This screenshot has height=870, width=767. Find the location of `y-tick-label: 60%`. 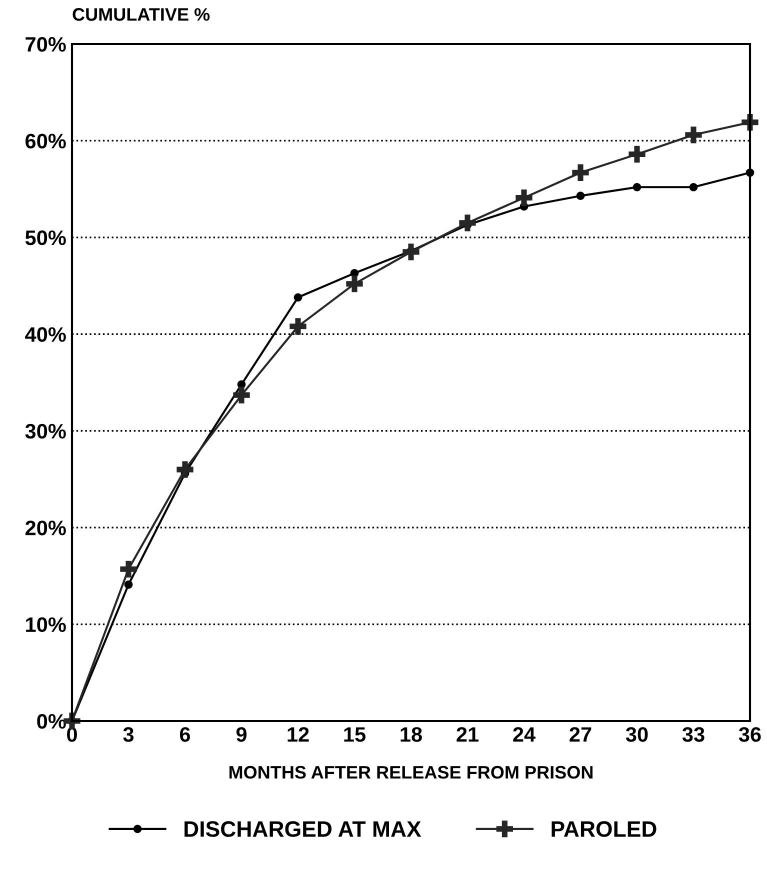

y-tick-label: 60% is located at coordinates (46, 141).